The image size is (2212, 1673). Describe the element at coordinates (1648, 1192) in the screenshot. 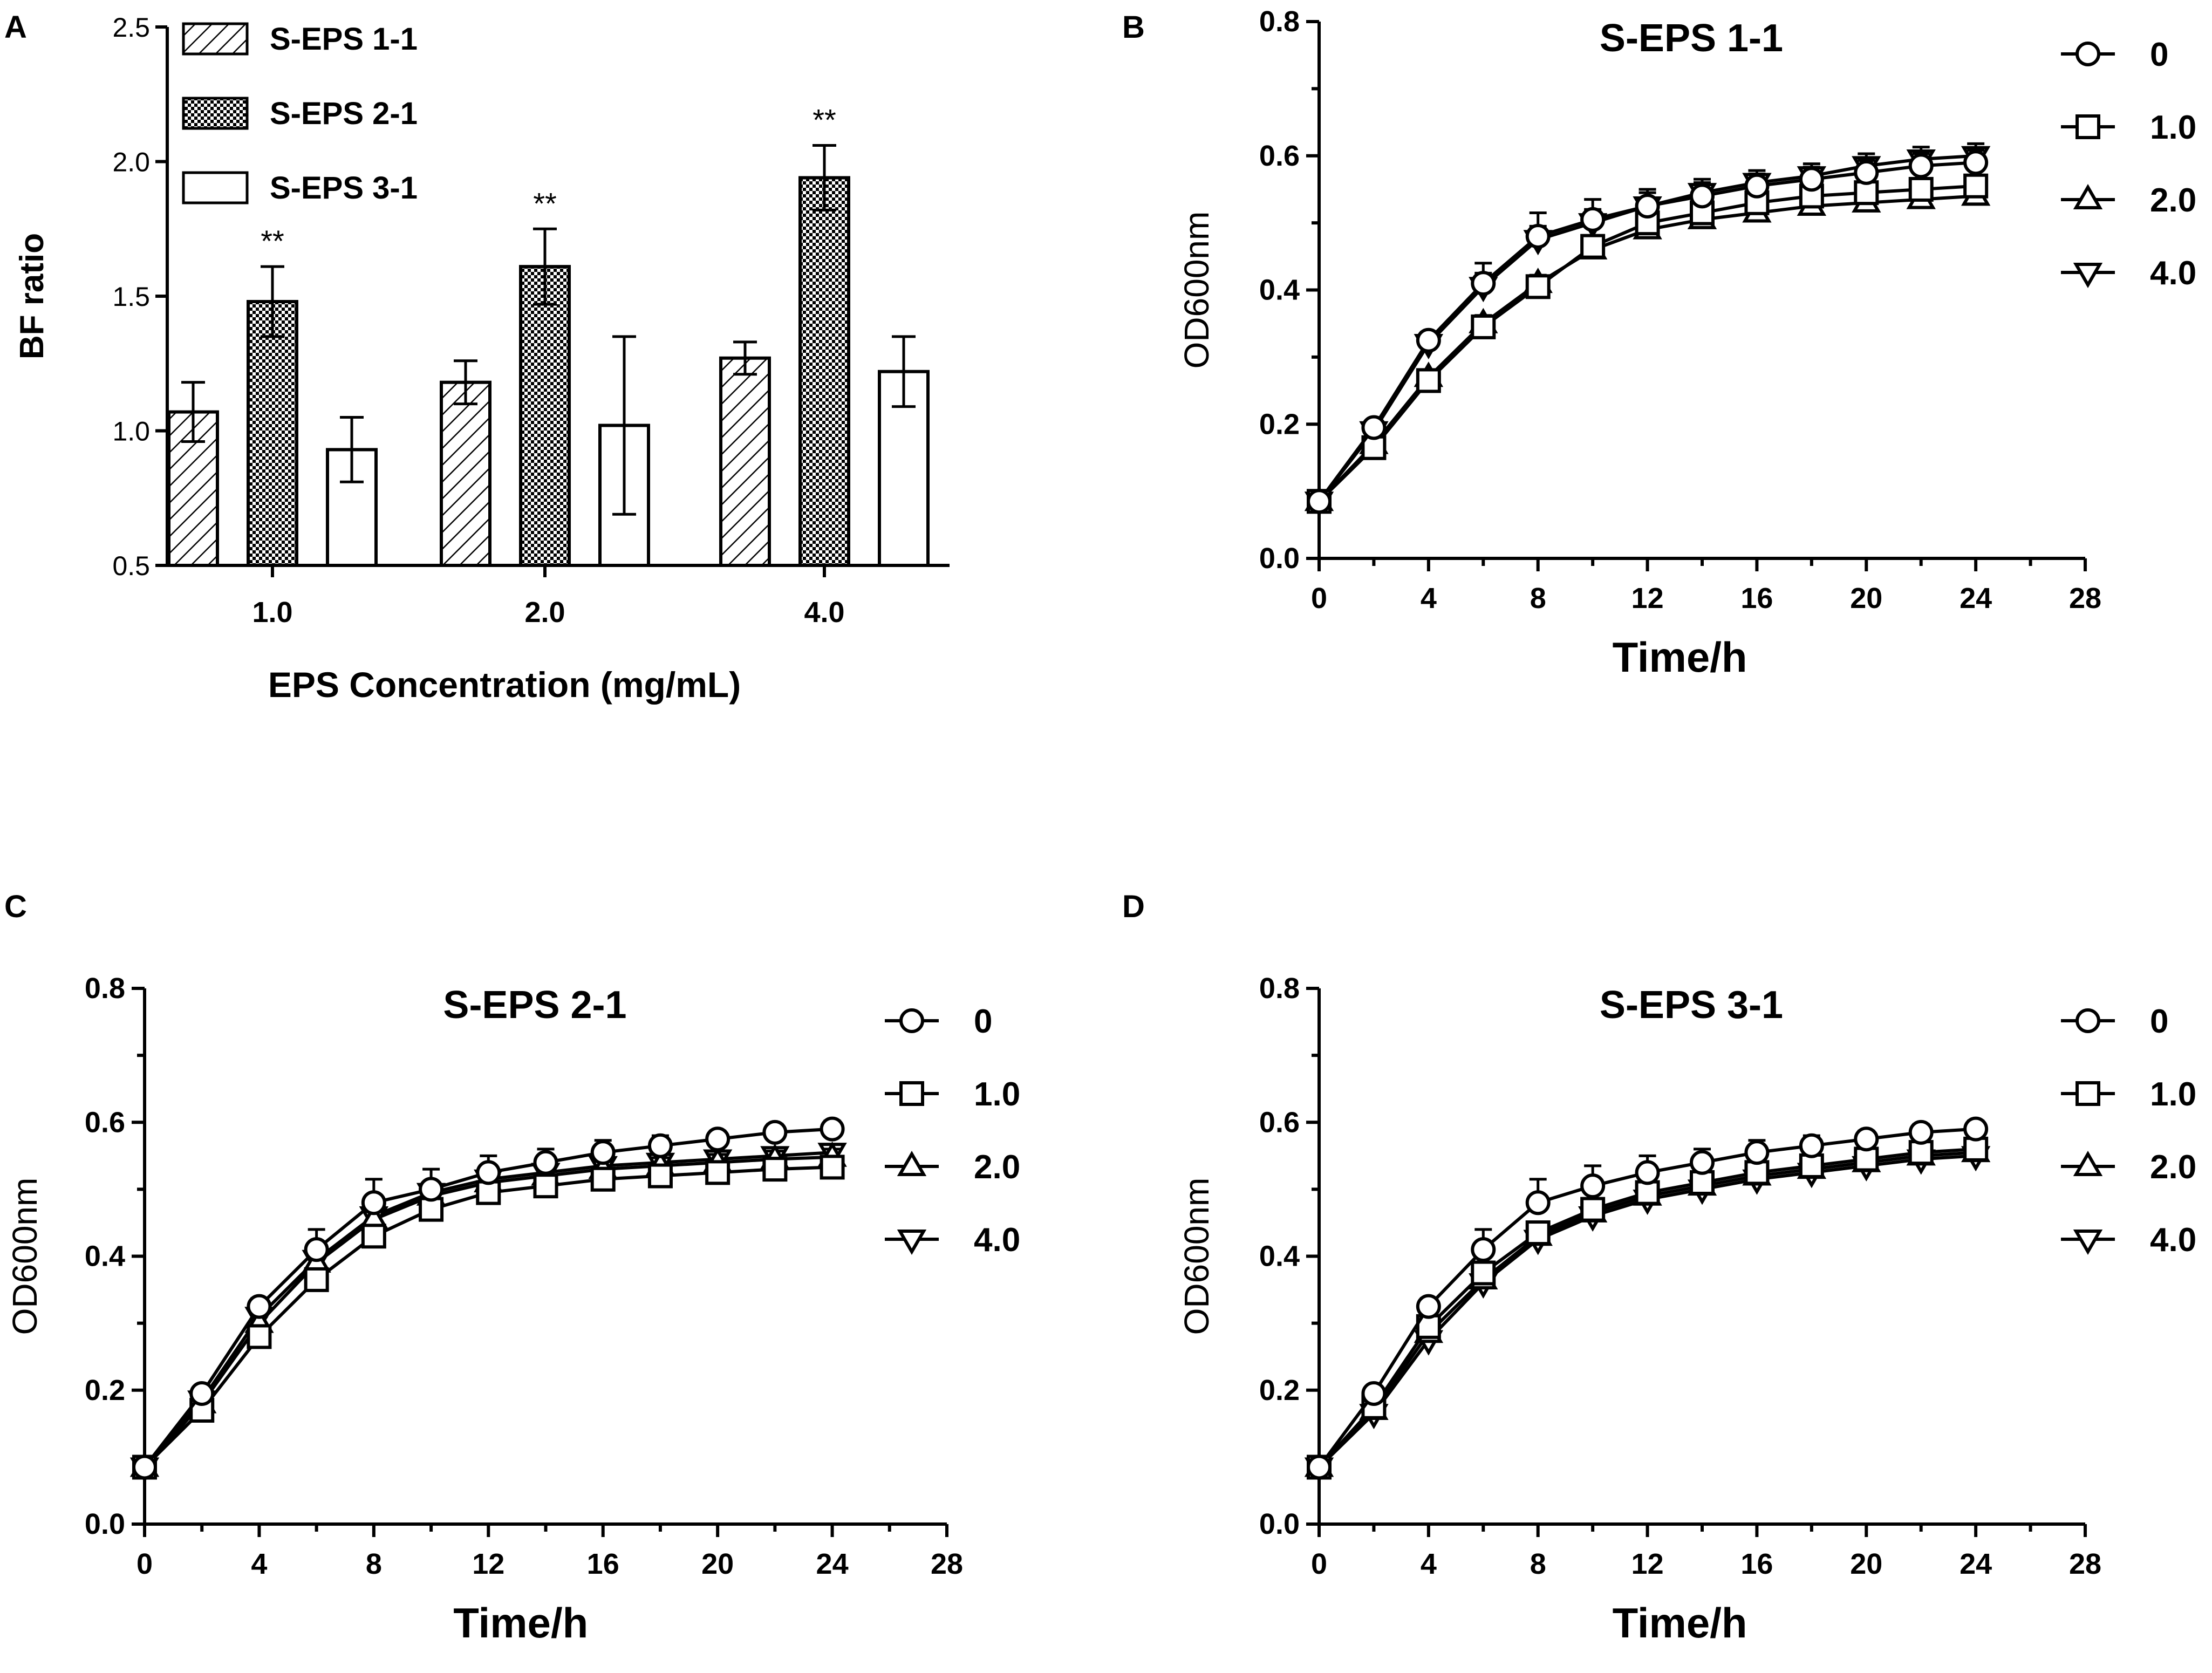

I see `point-1-0-t12` at that location.